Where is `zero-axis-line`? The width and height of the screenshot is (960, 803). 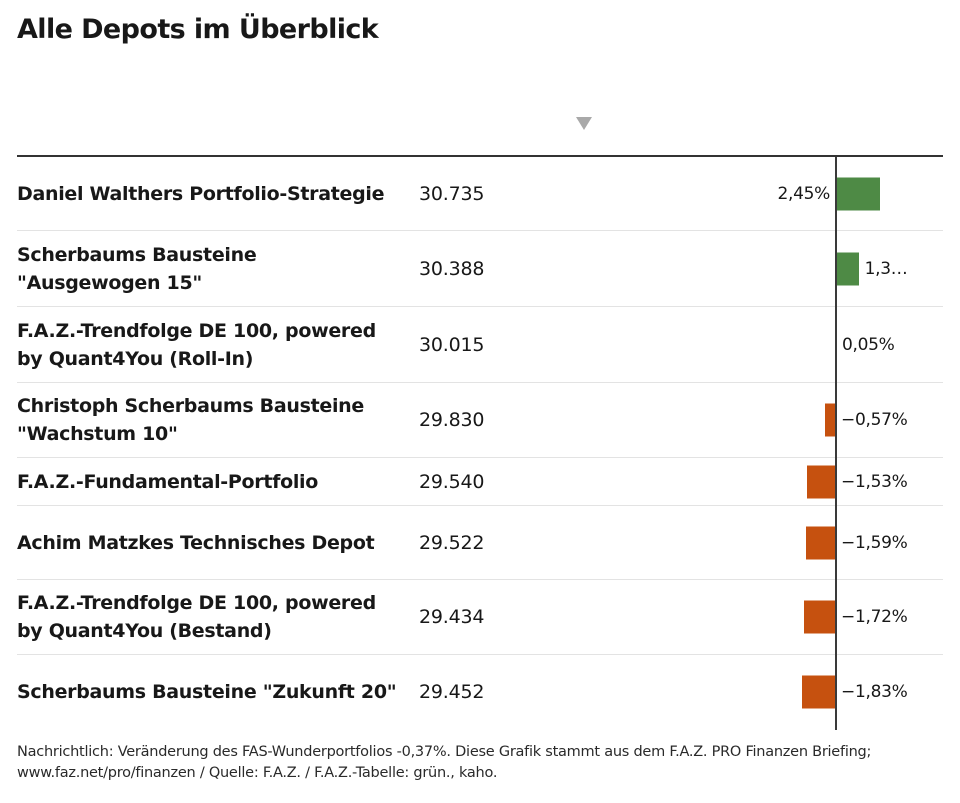
zero-axis-line is located at coordinates (836, 443).